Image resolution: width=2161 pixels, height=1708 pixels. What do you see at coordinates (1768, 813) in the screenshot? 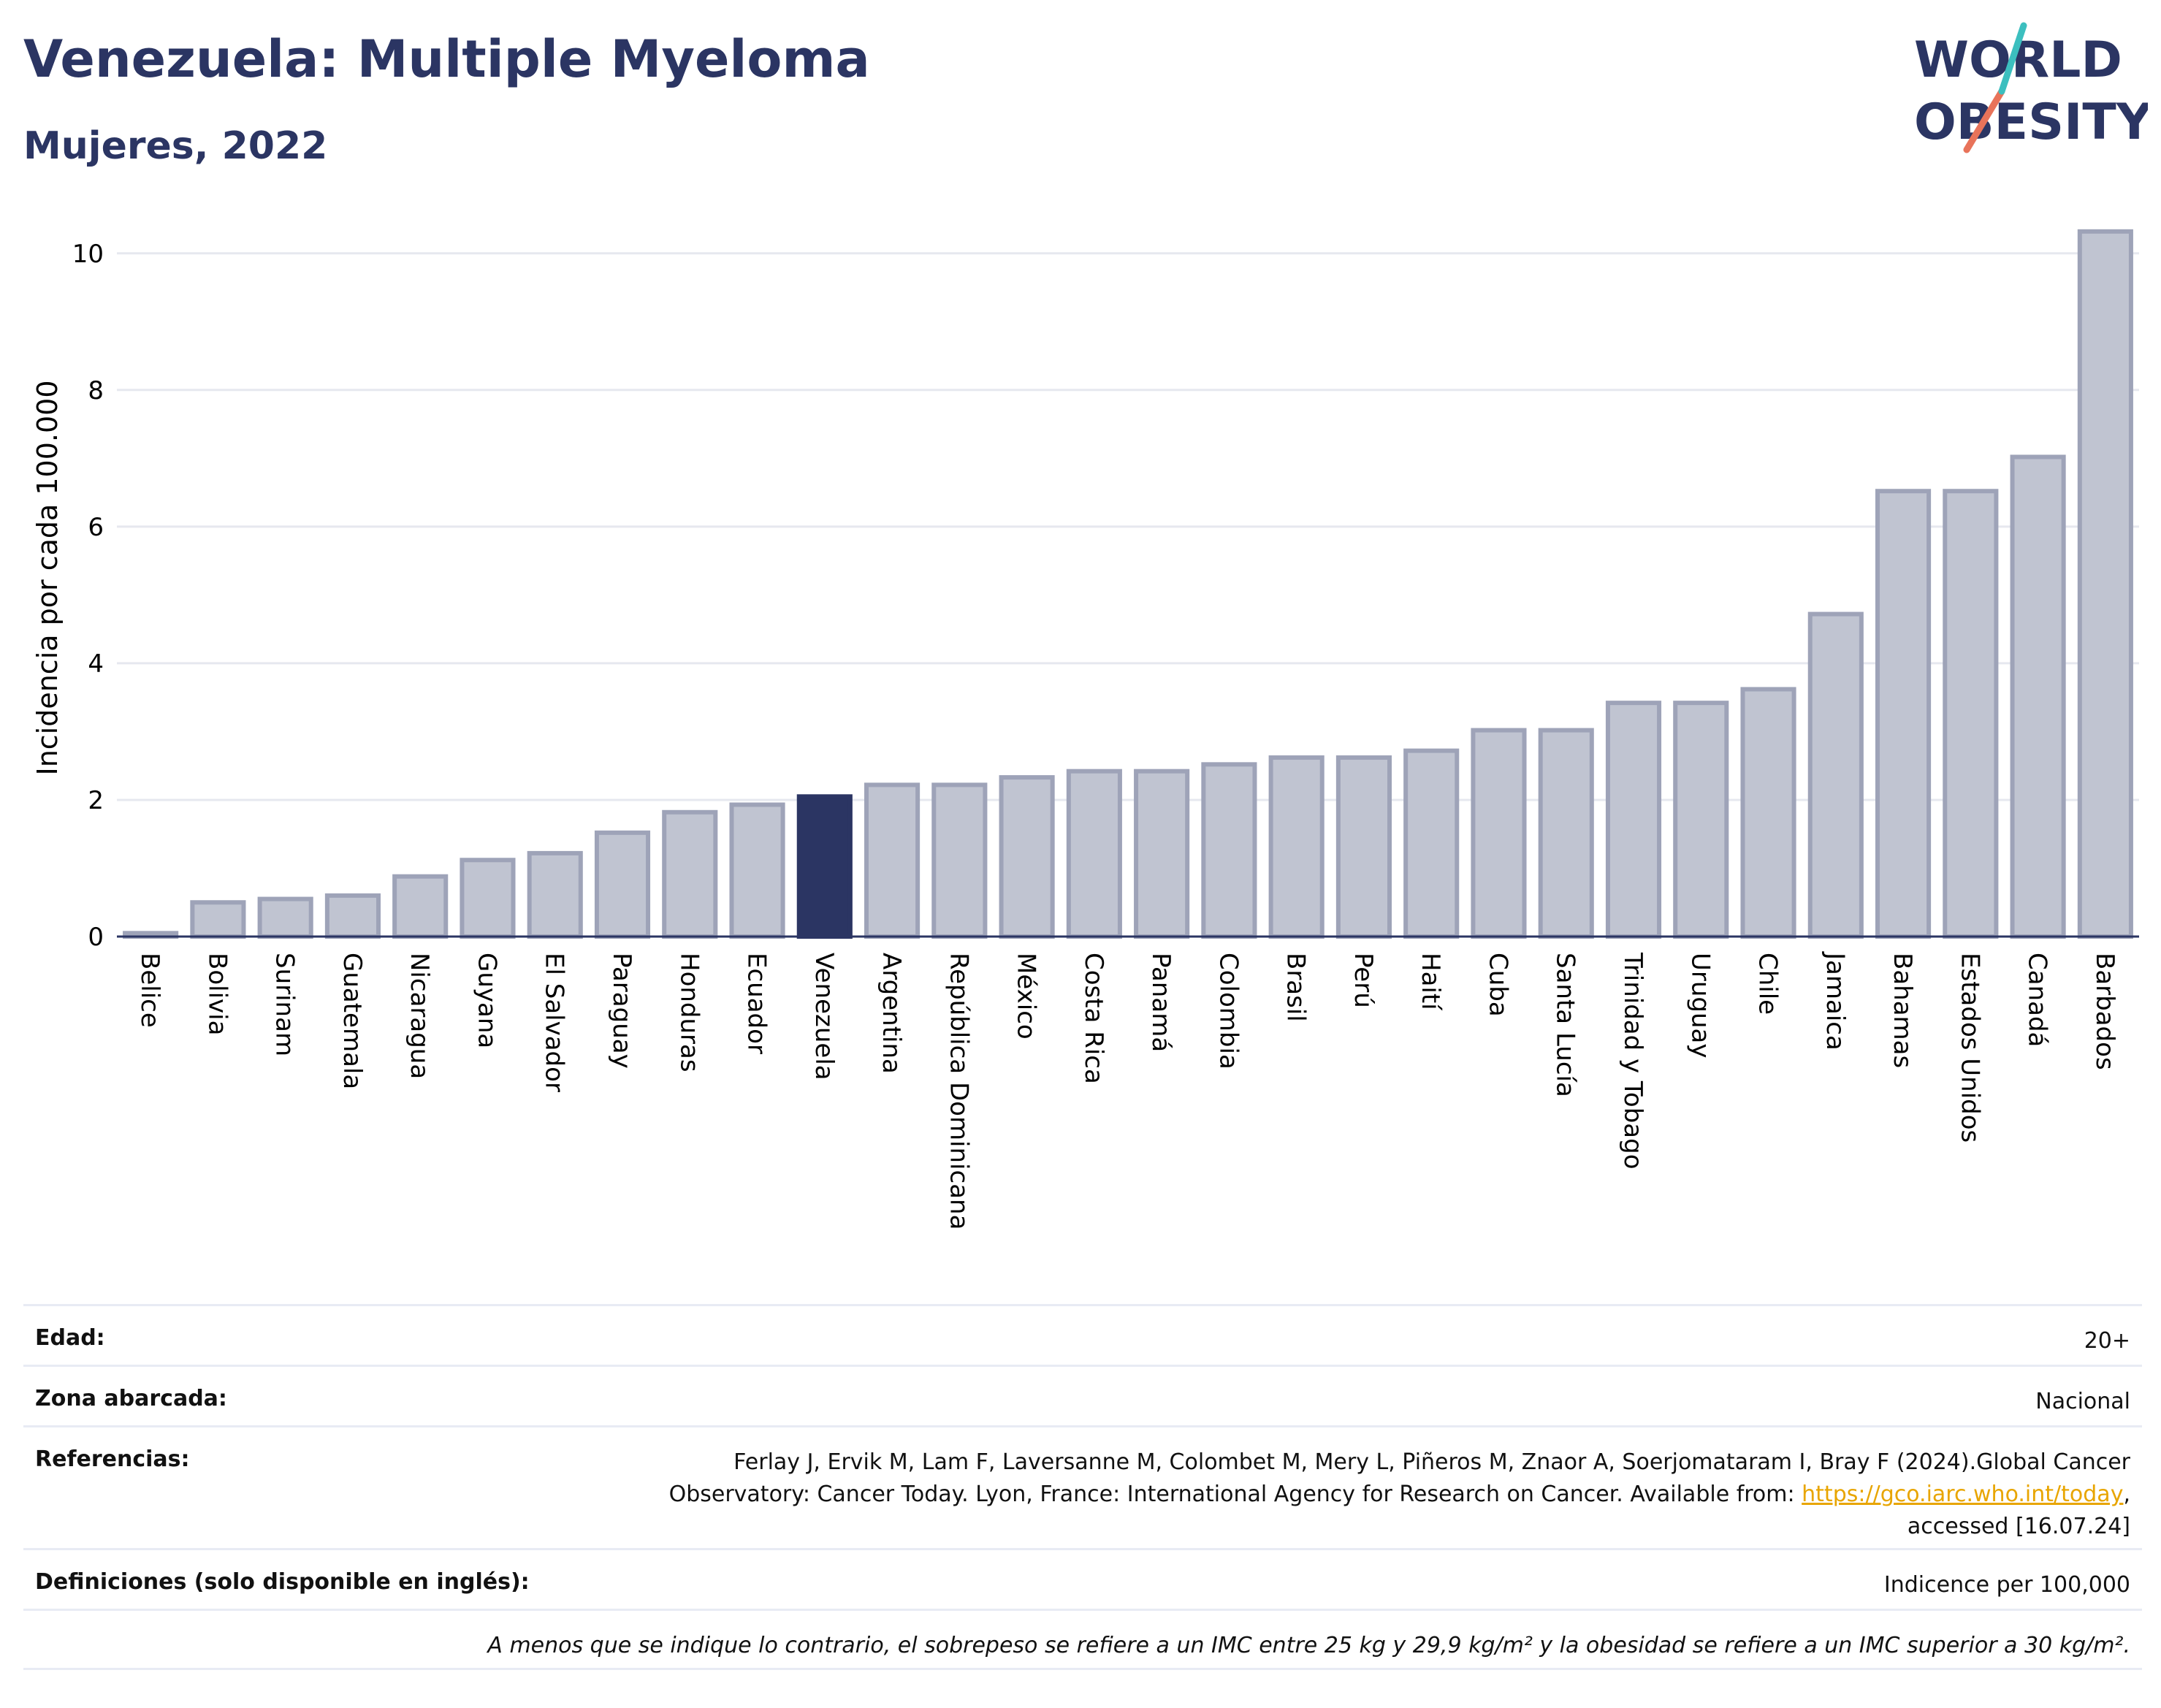
I see `bar-chile` at bounding box center [1768, 813].